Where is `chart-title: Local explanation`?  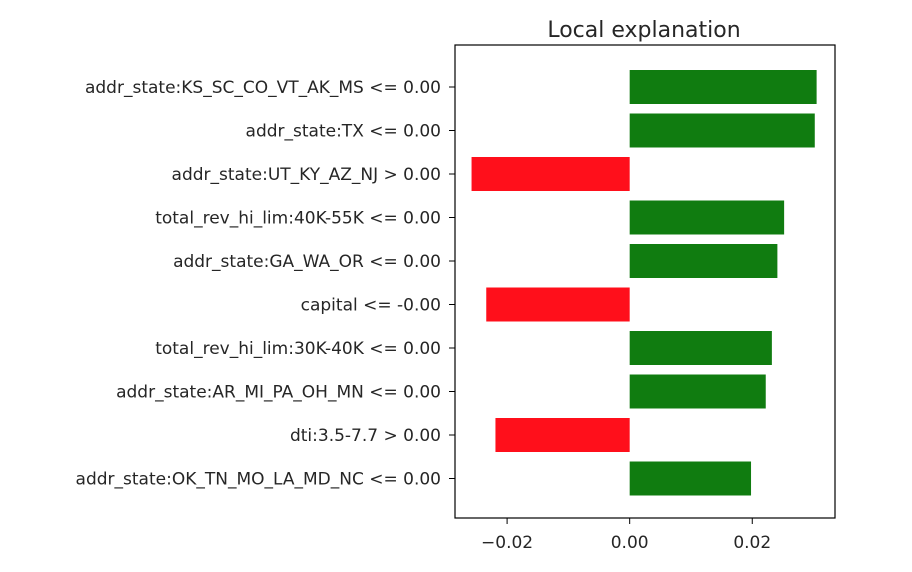 chart-title: Local explanation is located at coordinates (643, 30).